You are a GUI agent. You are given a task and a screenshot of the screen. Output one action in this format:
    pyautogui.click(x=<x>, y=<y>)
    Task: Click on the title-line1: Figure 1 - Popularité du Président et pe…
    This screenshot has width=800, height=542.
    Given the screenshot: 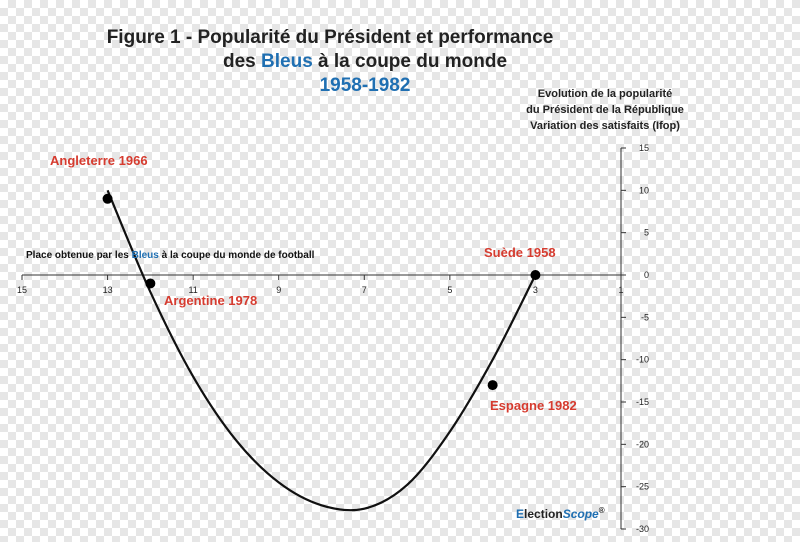 What is the action you would take?
    pyautogui.click(x=330, y=37)
    